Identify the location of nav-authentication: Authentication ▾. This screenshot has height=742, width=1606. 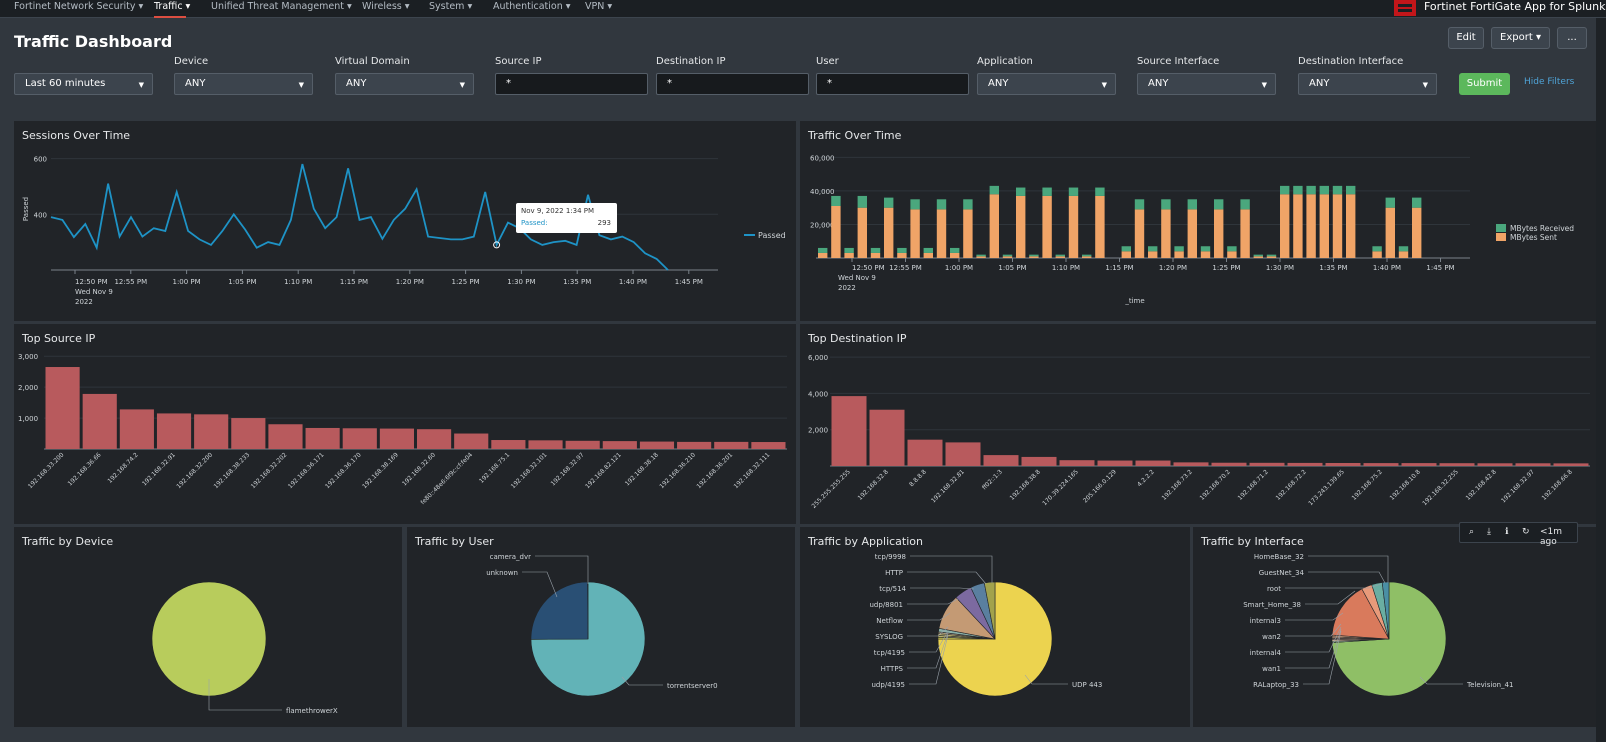
(532, 6).